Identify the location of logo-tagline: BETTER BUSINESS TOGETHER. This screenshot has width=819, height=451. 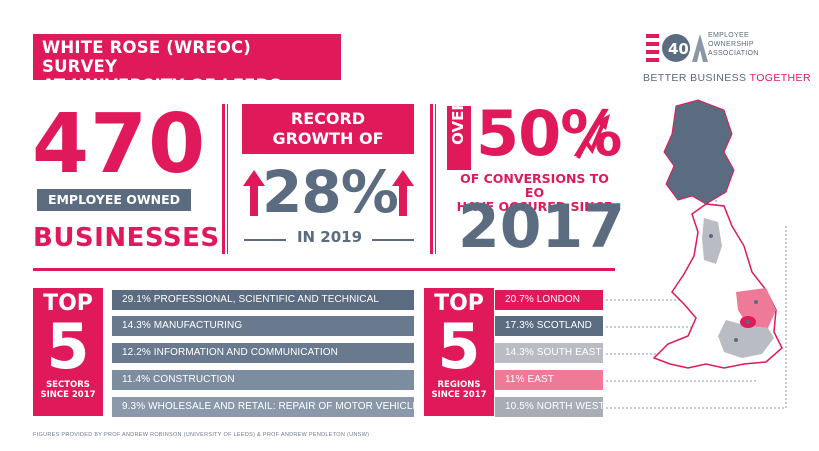
(727, 78).